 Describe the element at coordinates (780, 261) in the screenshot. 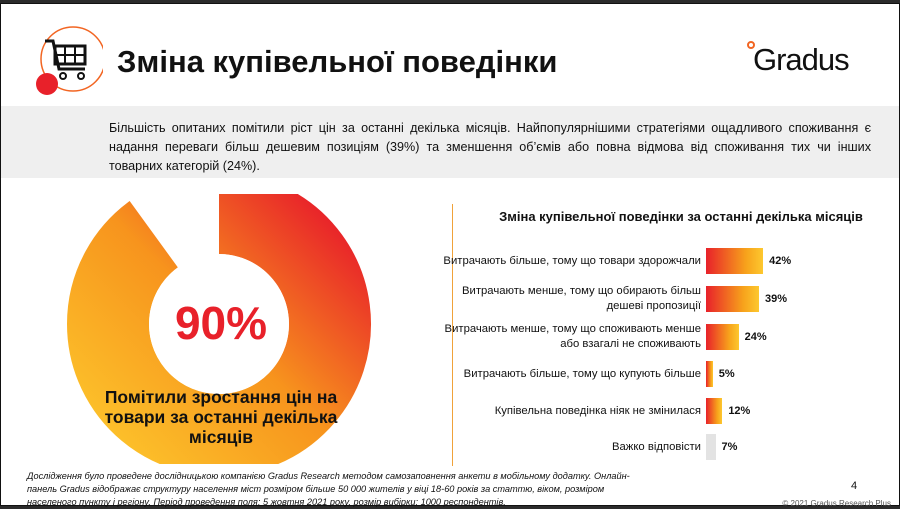

I see `bar-value: 42%` at that location.